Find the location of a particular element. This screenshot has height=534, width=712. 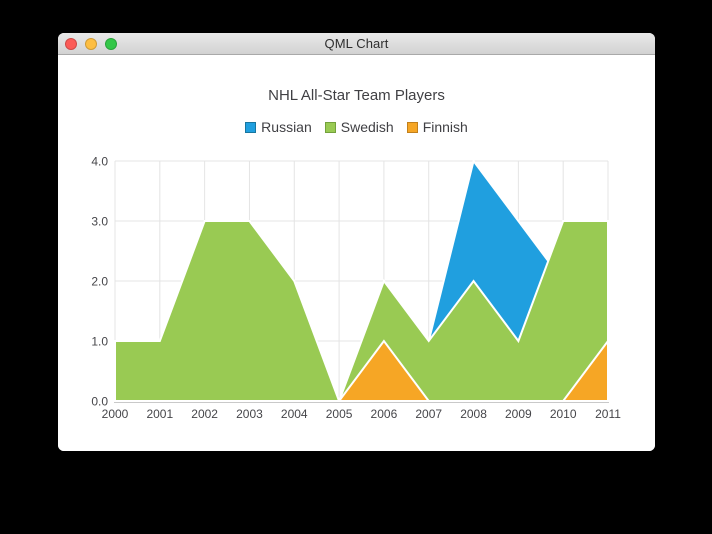

x-axis-label: 2010 is located at coordinates (563, 414).